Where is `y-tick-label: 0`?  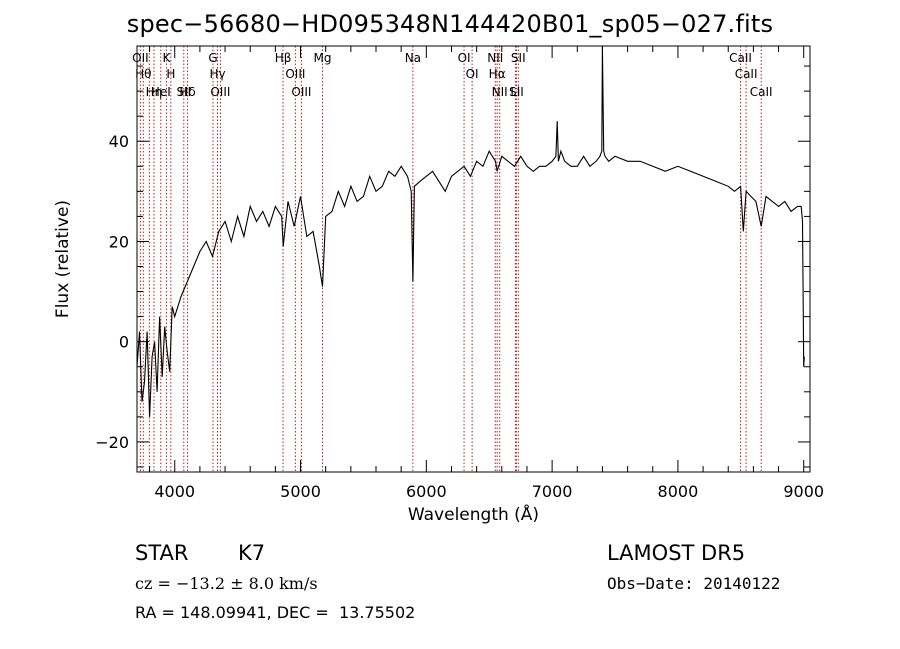 y-tick-label: 0 is located at coordinates (124, 342).